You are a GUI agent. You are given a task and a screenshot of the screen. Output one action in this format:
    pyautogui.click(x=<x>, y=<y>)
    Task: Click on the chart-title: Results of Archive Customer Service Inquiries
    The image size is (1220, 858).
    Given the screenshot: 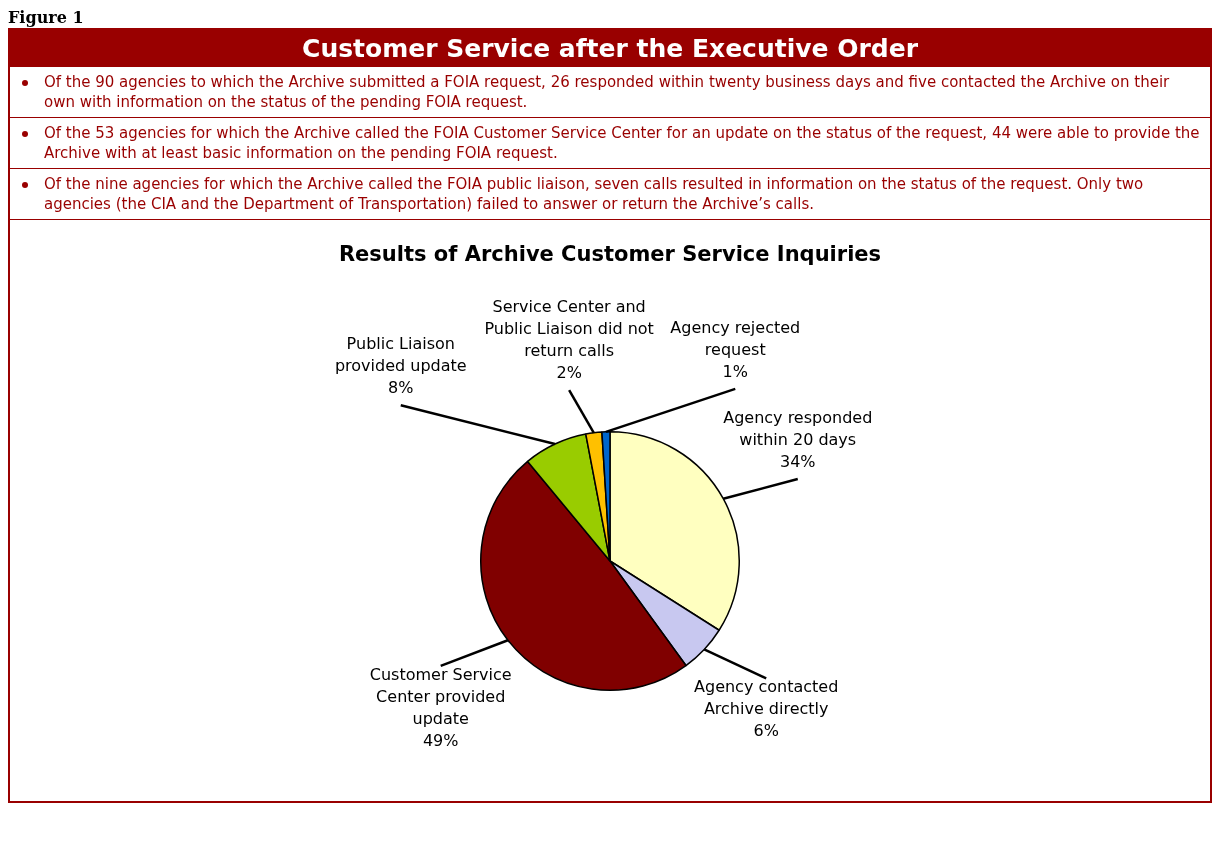 What is the action you would take?
    pyautogui.click(x=610, y=254)
    